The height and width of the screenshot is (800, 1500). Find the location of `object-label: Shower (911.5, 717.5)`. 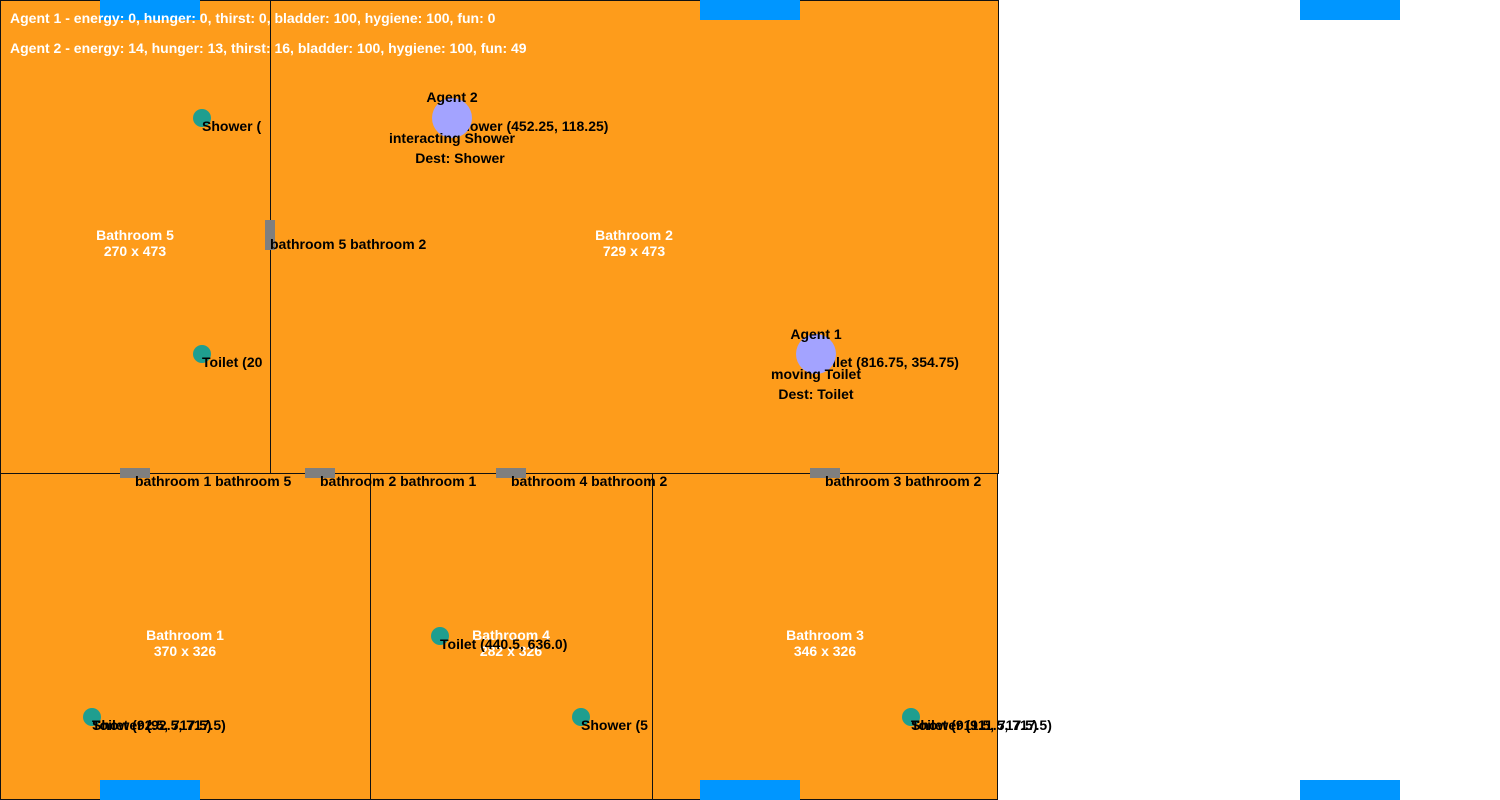

object-label: Shower (911.5, 717.5) is located at coordinates (981, 725).